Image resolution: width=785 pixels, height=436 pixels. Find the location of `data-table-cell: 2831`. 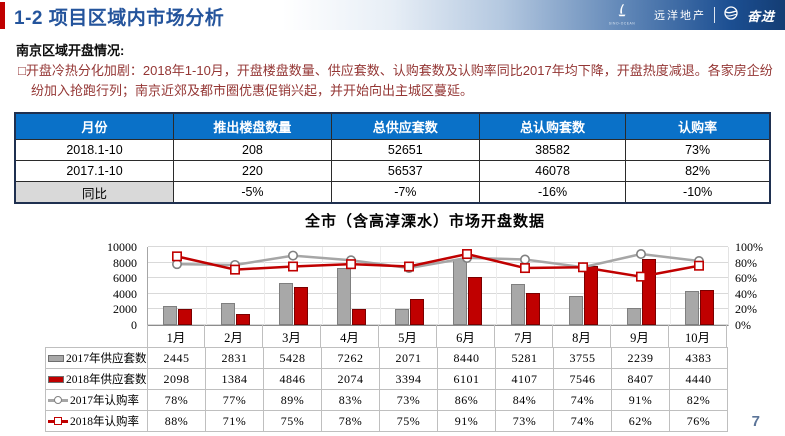

data-table-cell: 2831 is located at coordinates (235, 358).